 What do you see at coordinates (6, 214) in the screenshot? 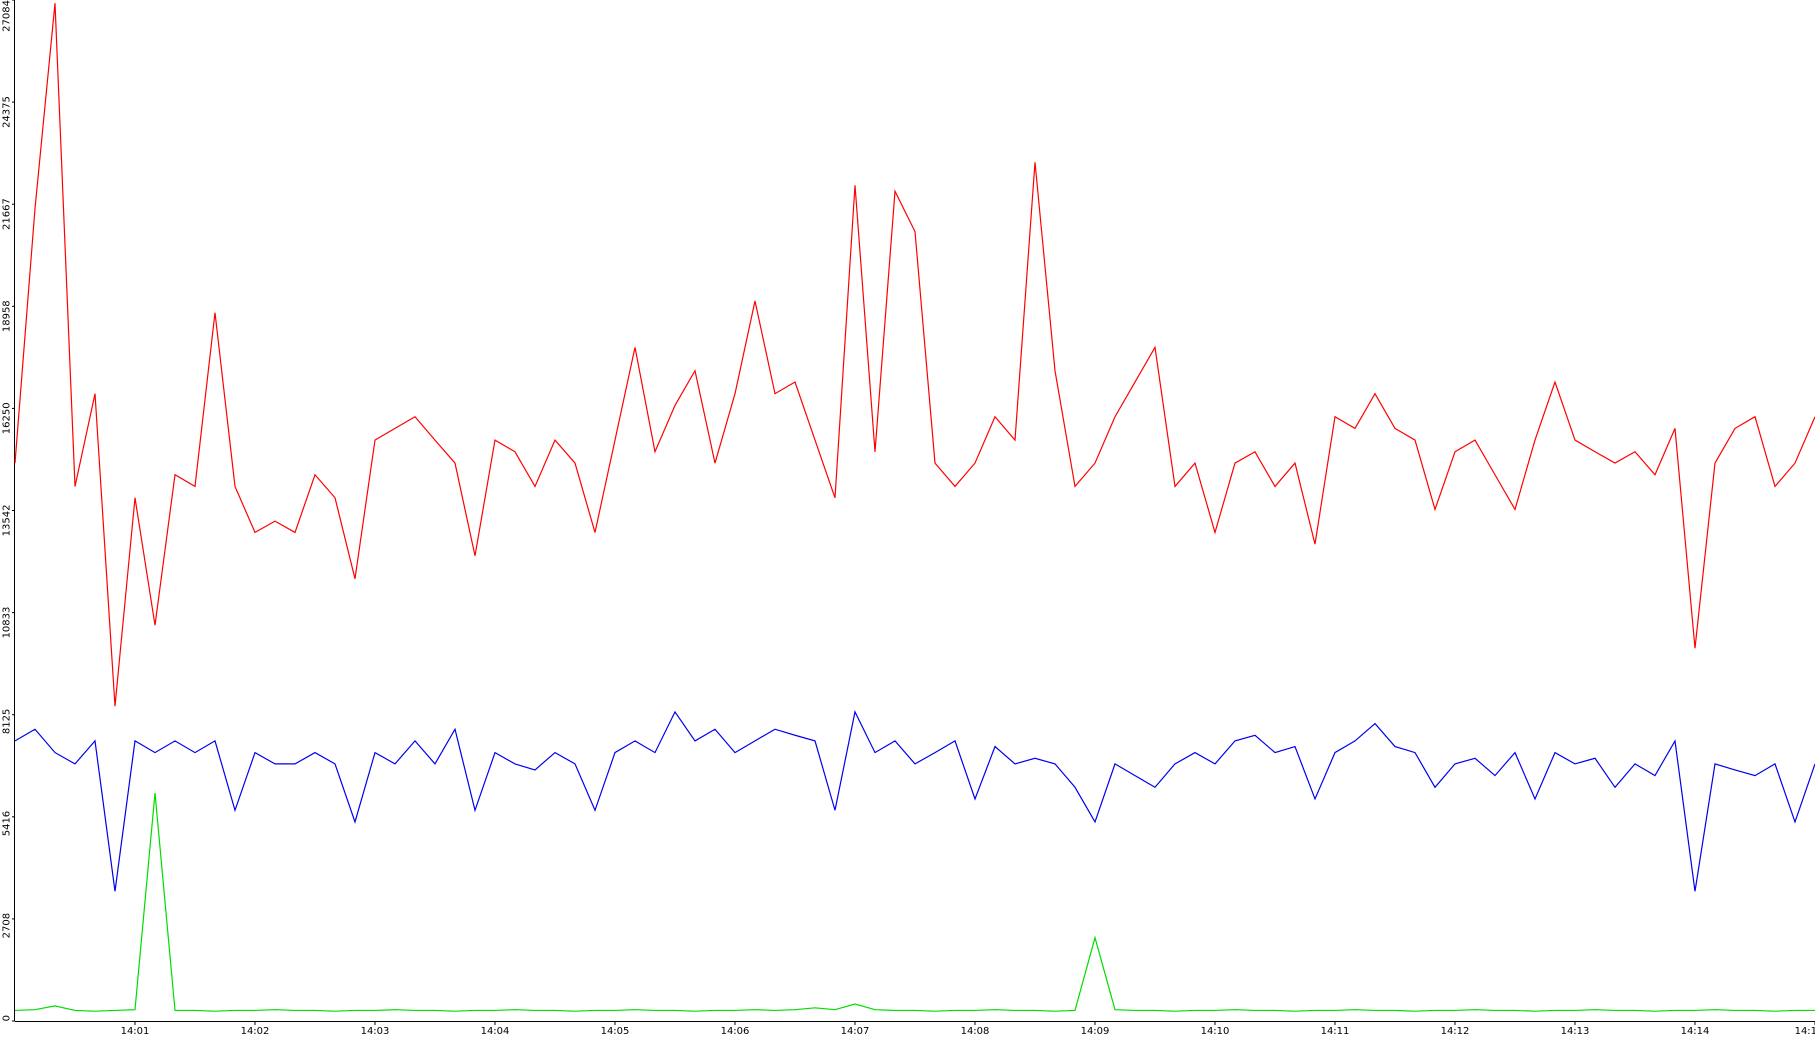
I see `y-tick-label: 21667` at bounding box center [6, 214].